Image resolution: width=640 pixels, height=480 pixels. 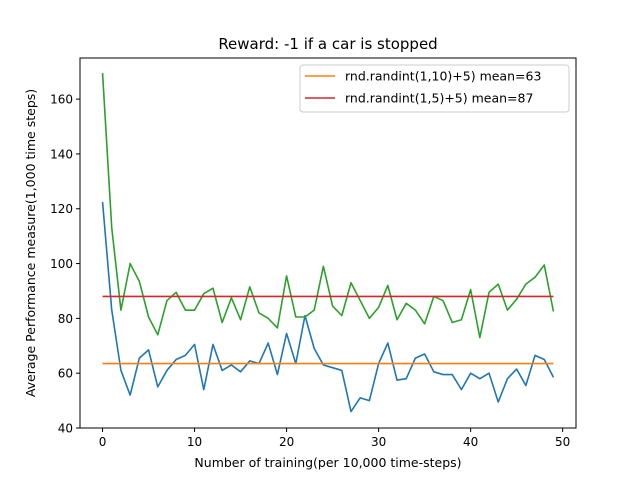 I want to click on y-tick-label: 160, so click(x=61, y=100).